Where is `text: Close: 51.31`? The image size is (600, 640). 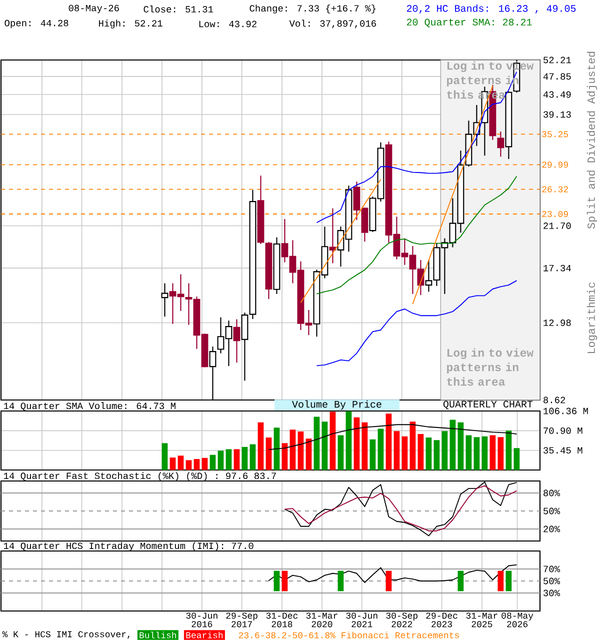 text: Close: 51.31 is located at coordinates (179, 9).